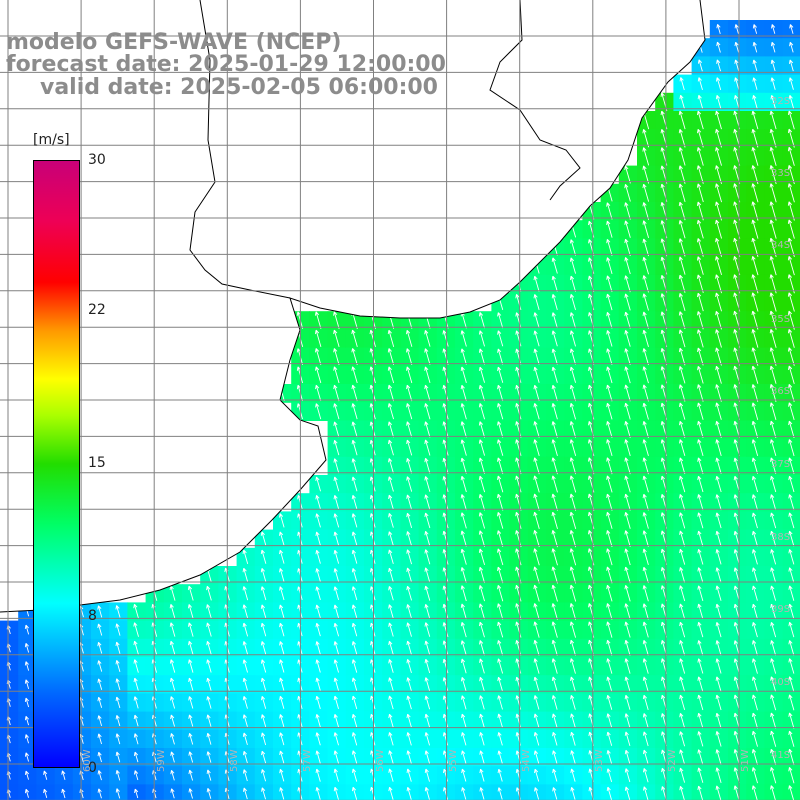 This screenshot has width=800, height=800. I want to click on lat-label: 36S, so click(781, 391).